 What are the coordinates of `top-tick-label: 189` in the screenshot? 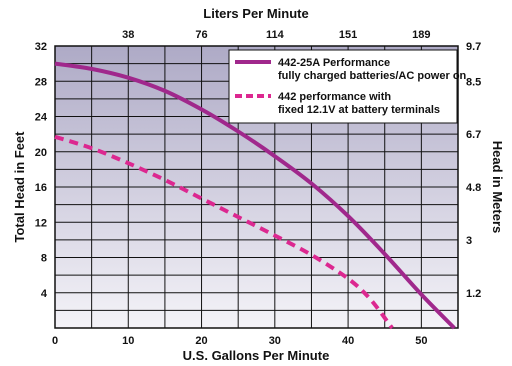 It's located at (421, 35).